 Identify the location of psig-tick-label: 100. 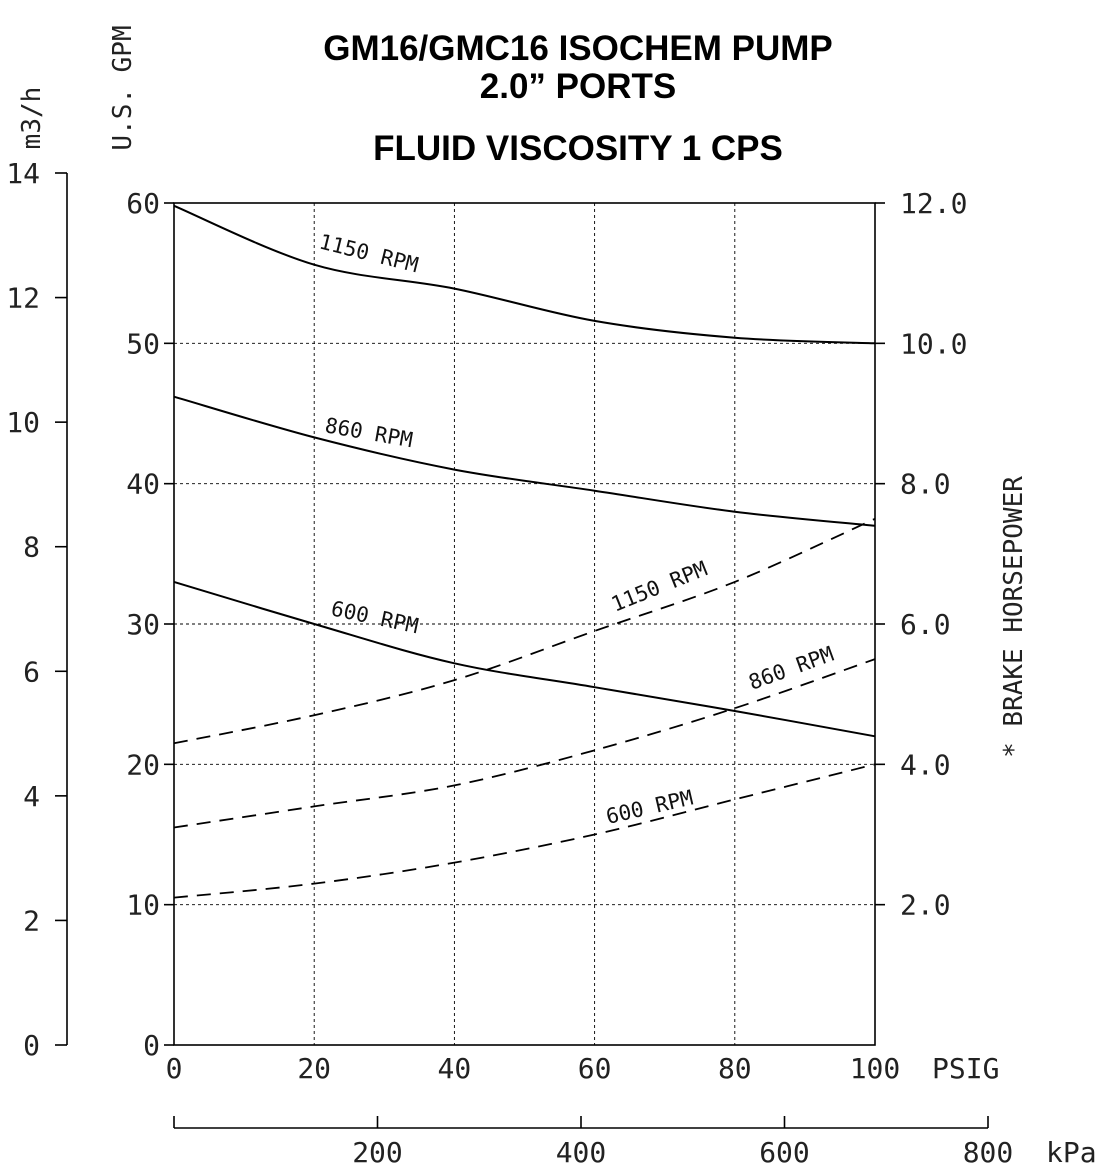
(875, 1068).